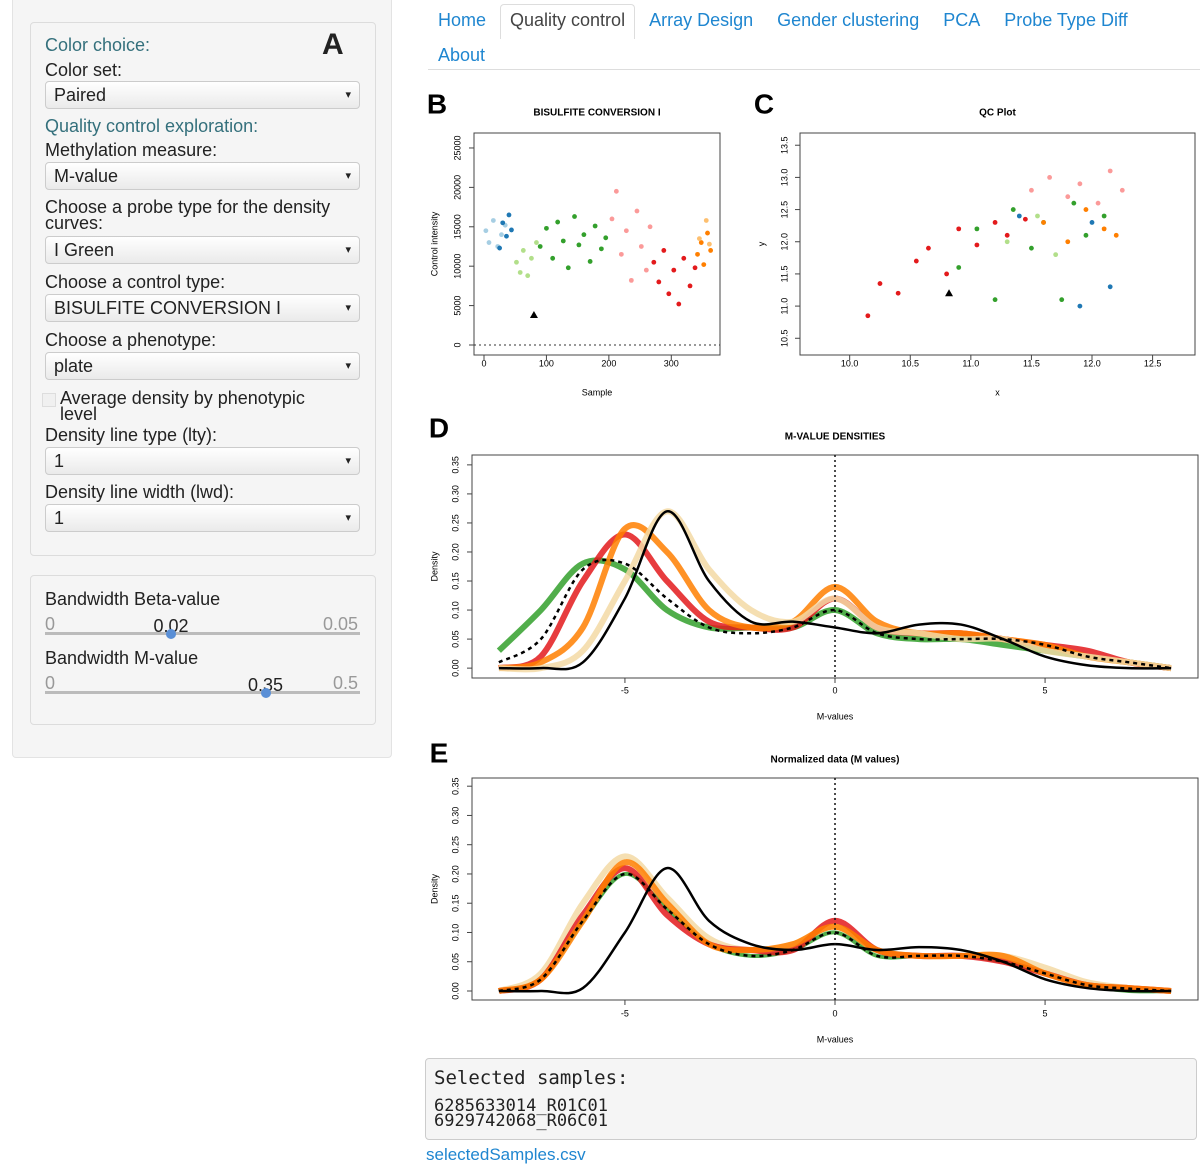 This screenshot has width=1200, height=1165. What do you see at coordinates (962, 20) in the screenshot?
I see `nav-tab: PCA` at bounding box center [962, 20].